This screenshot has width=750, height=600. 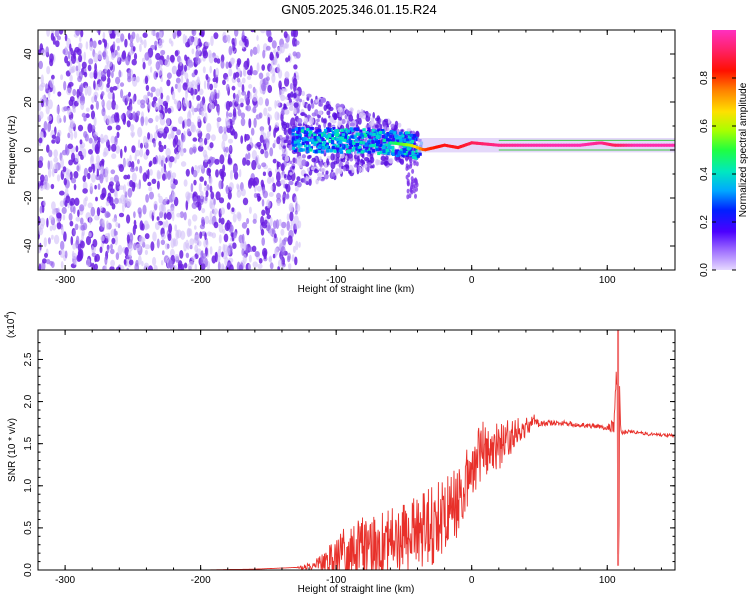 I want to click on colorbar-scale, so click(x=724, y=150).